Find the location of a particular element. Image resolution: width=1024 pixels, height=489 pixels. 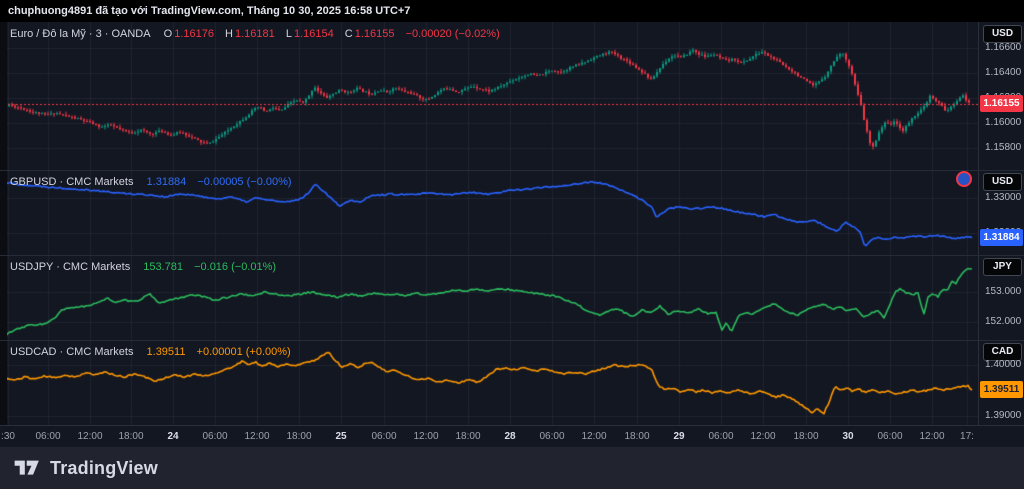

time-axis-label: 29 is located at coordinates (679, 436).